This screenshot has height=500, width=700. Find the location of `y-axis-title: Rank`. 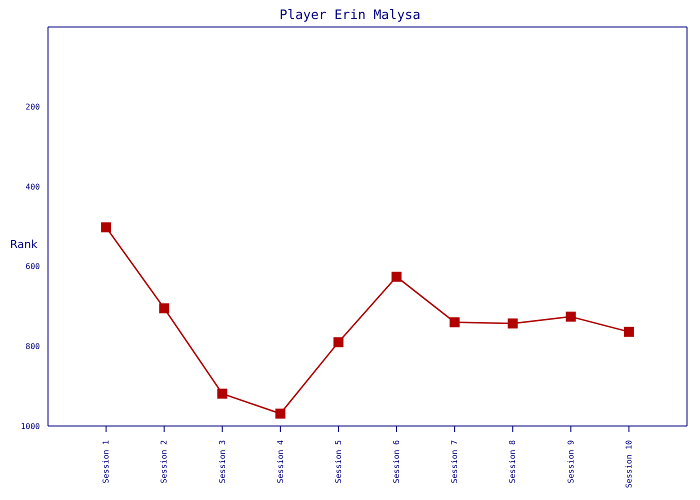

y-axis-title: Rank is located at coordinates (24, 244).